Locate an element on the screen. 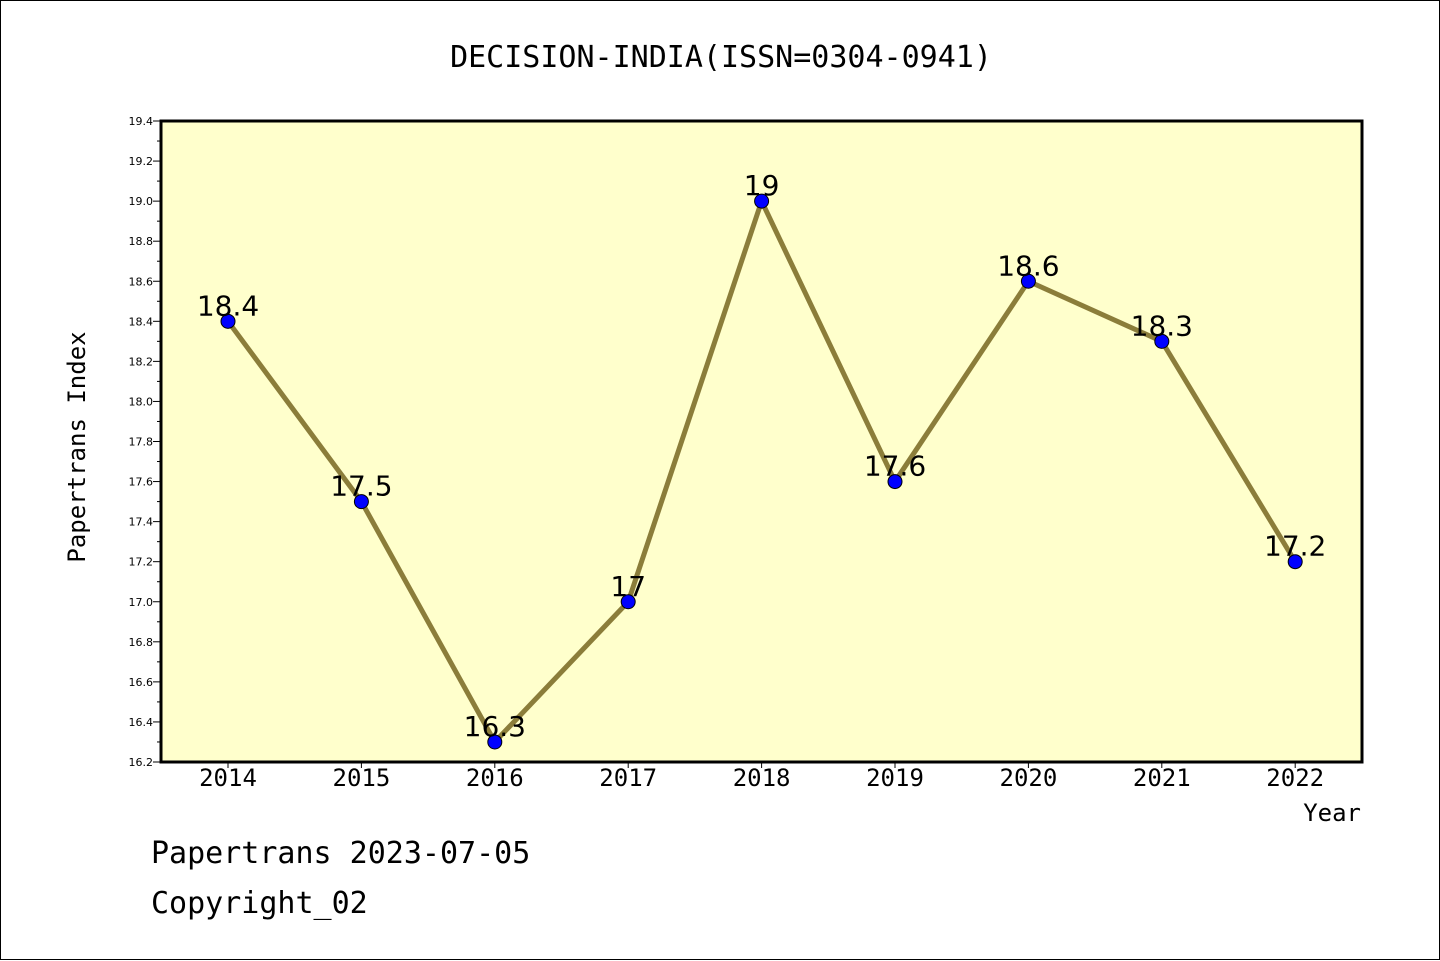  data-label: 17.6 is located at coordinates (895, 466).